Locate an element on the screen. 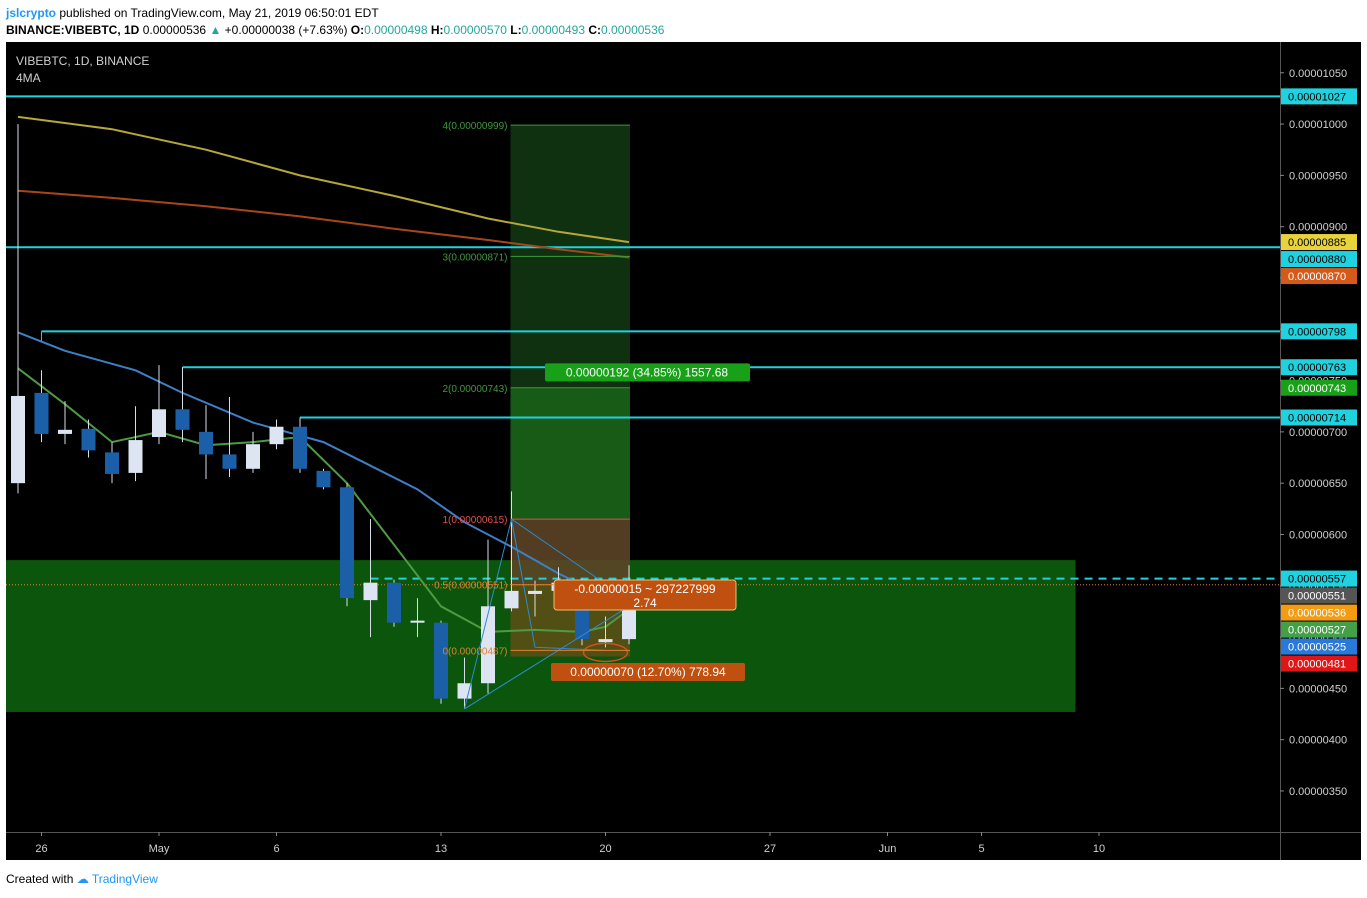 Image resolution: width=1367 pixels, height=898 pixels. fib-red-area is located at coordinates (570, 552).